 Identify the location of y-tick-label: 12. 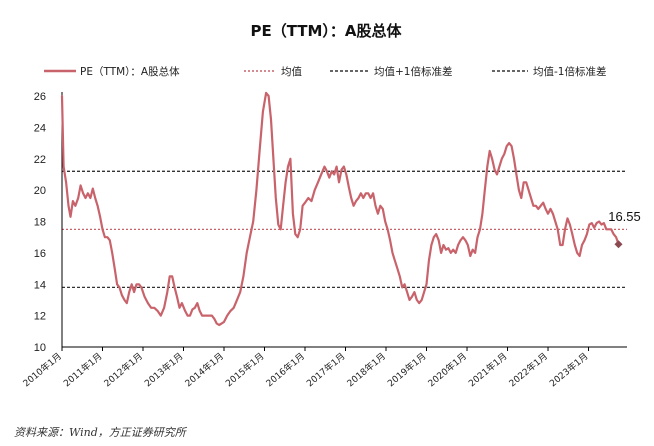
(40, 317).